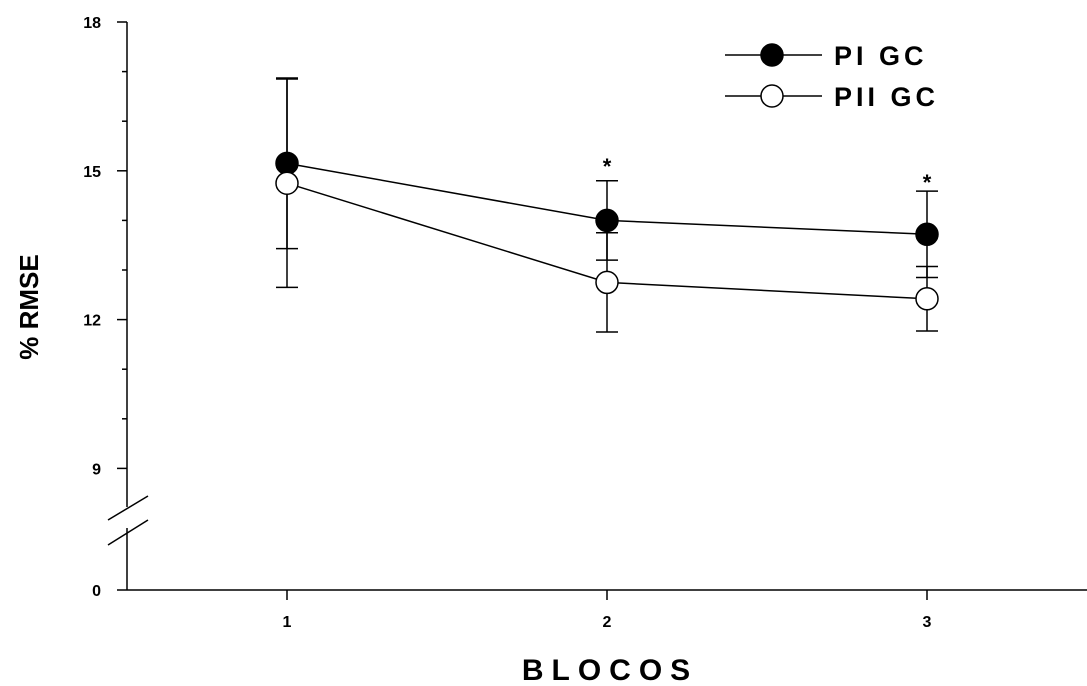  I want to click on y-tick-label: 12, so click(92, 321).